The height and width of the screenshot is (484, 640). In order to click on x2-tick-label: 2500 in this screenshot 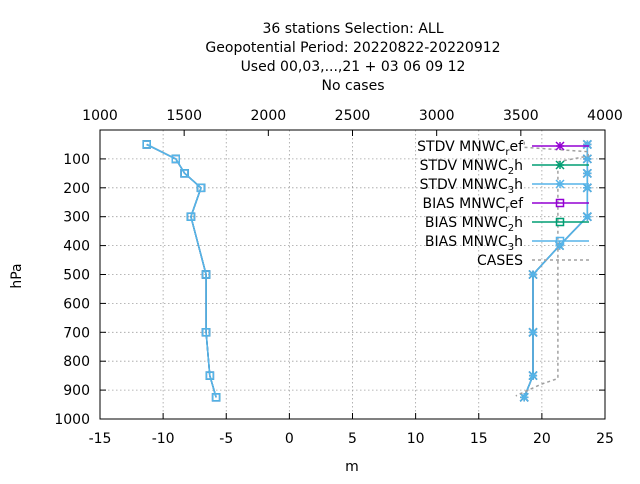, I will do `click(353, 116)`.